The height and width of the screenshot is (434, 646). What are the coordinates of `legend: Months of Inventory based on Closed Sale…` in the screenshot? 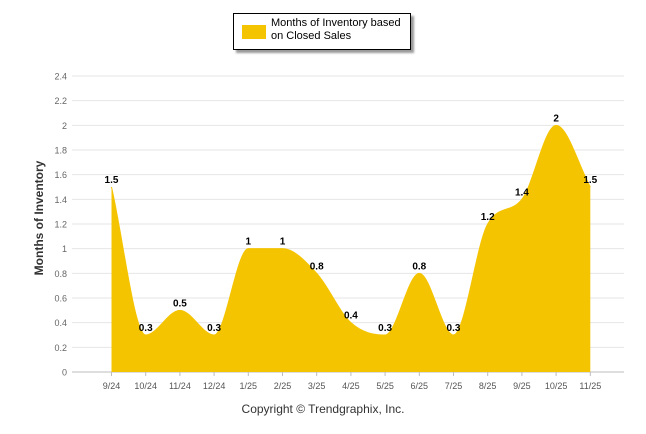 It's located at (322, 31).